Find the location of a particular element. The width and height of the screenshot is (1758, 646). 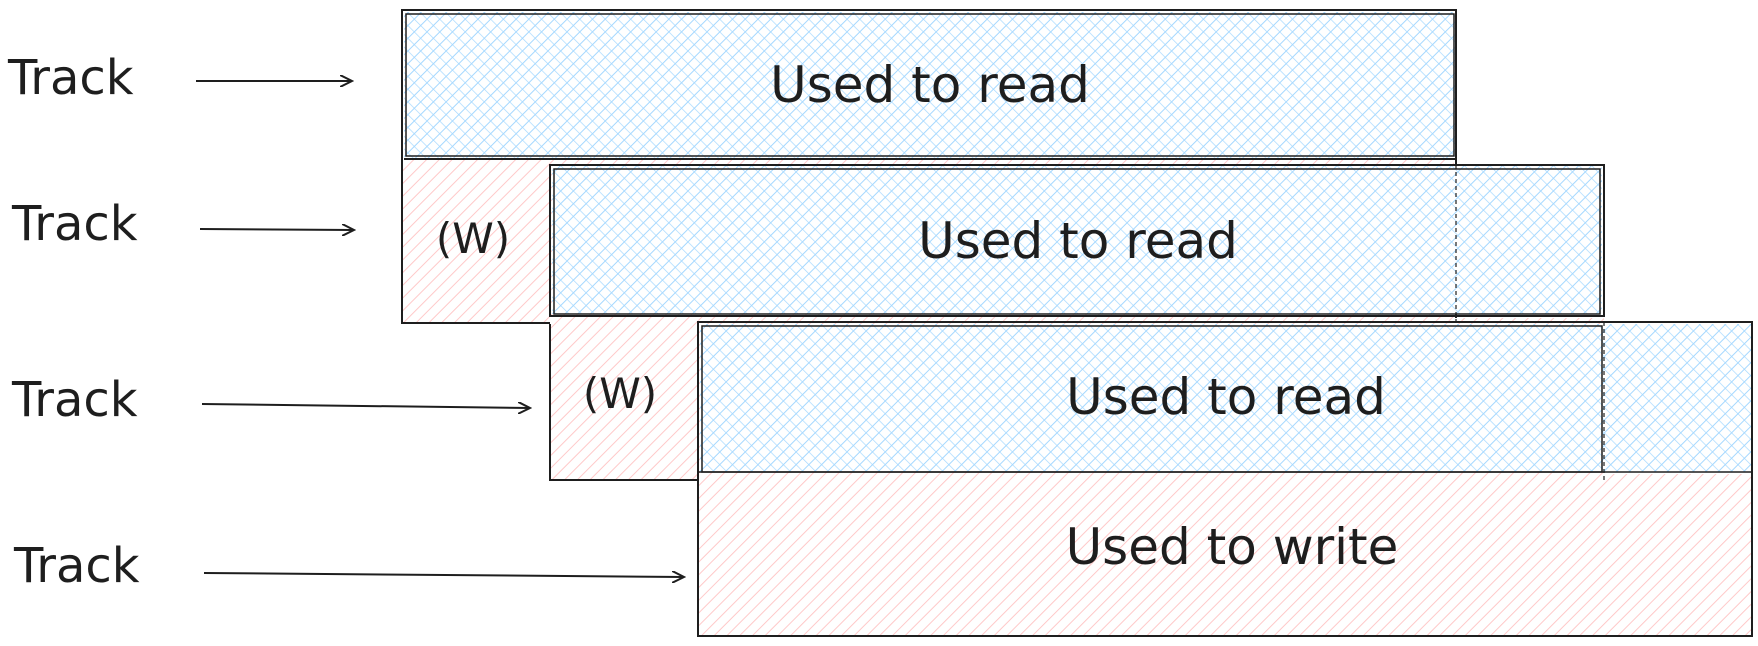

track-label-4: Track is located at coordinates (76, 566).